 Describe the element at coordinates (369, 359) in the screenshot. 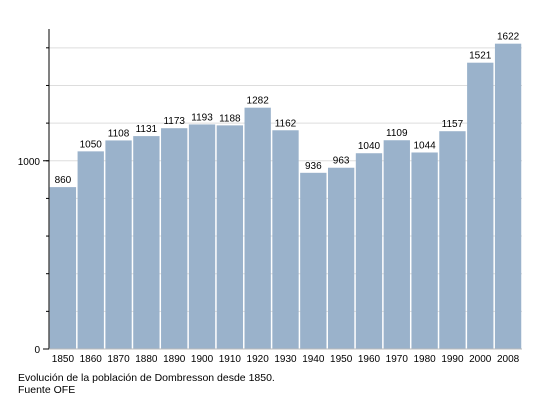

I see `x-tick-label: 1960` at that location.